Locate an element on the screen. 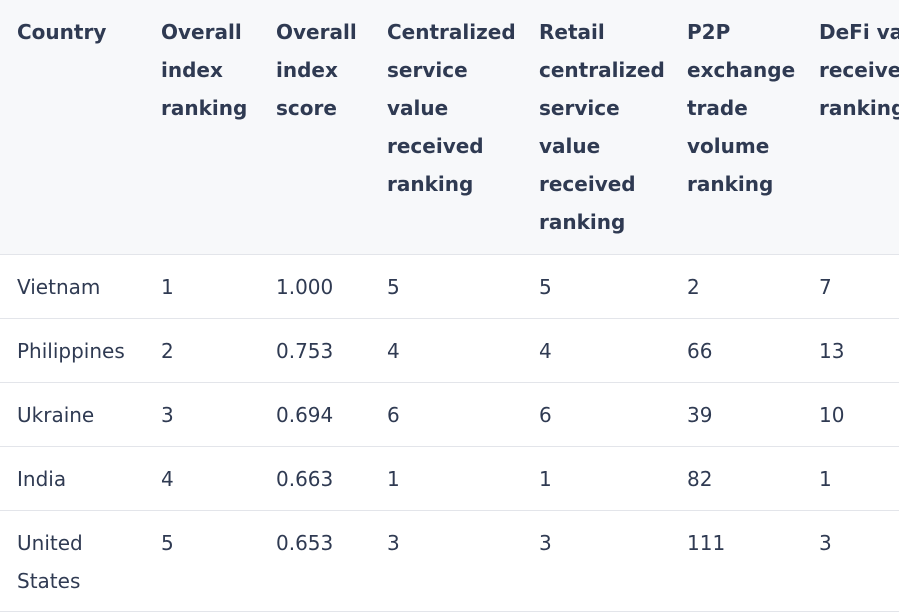 The image size is (899, 616). cell-defi-ranking: 10 is located at coordinates (832, 414).